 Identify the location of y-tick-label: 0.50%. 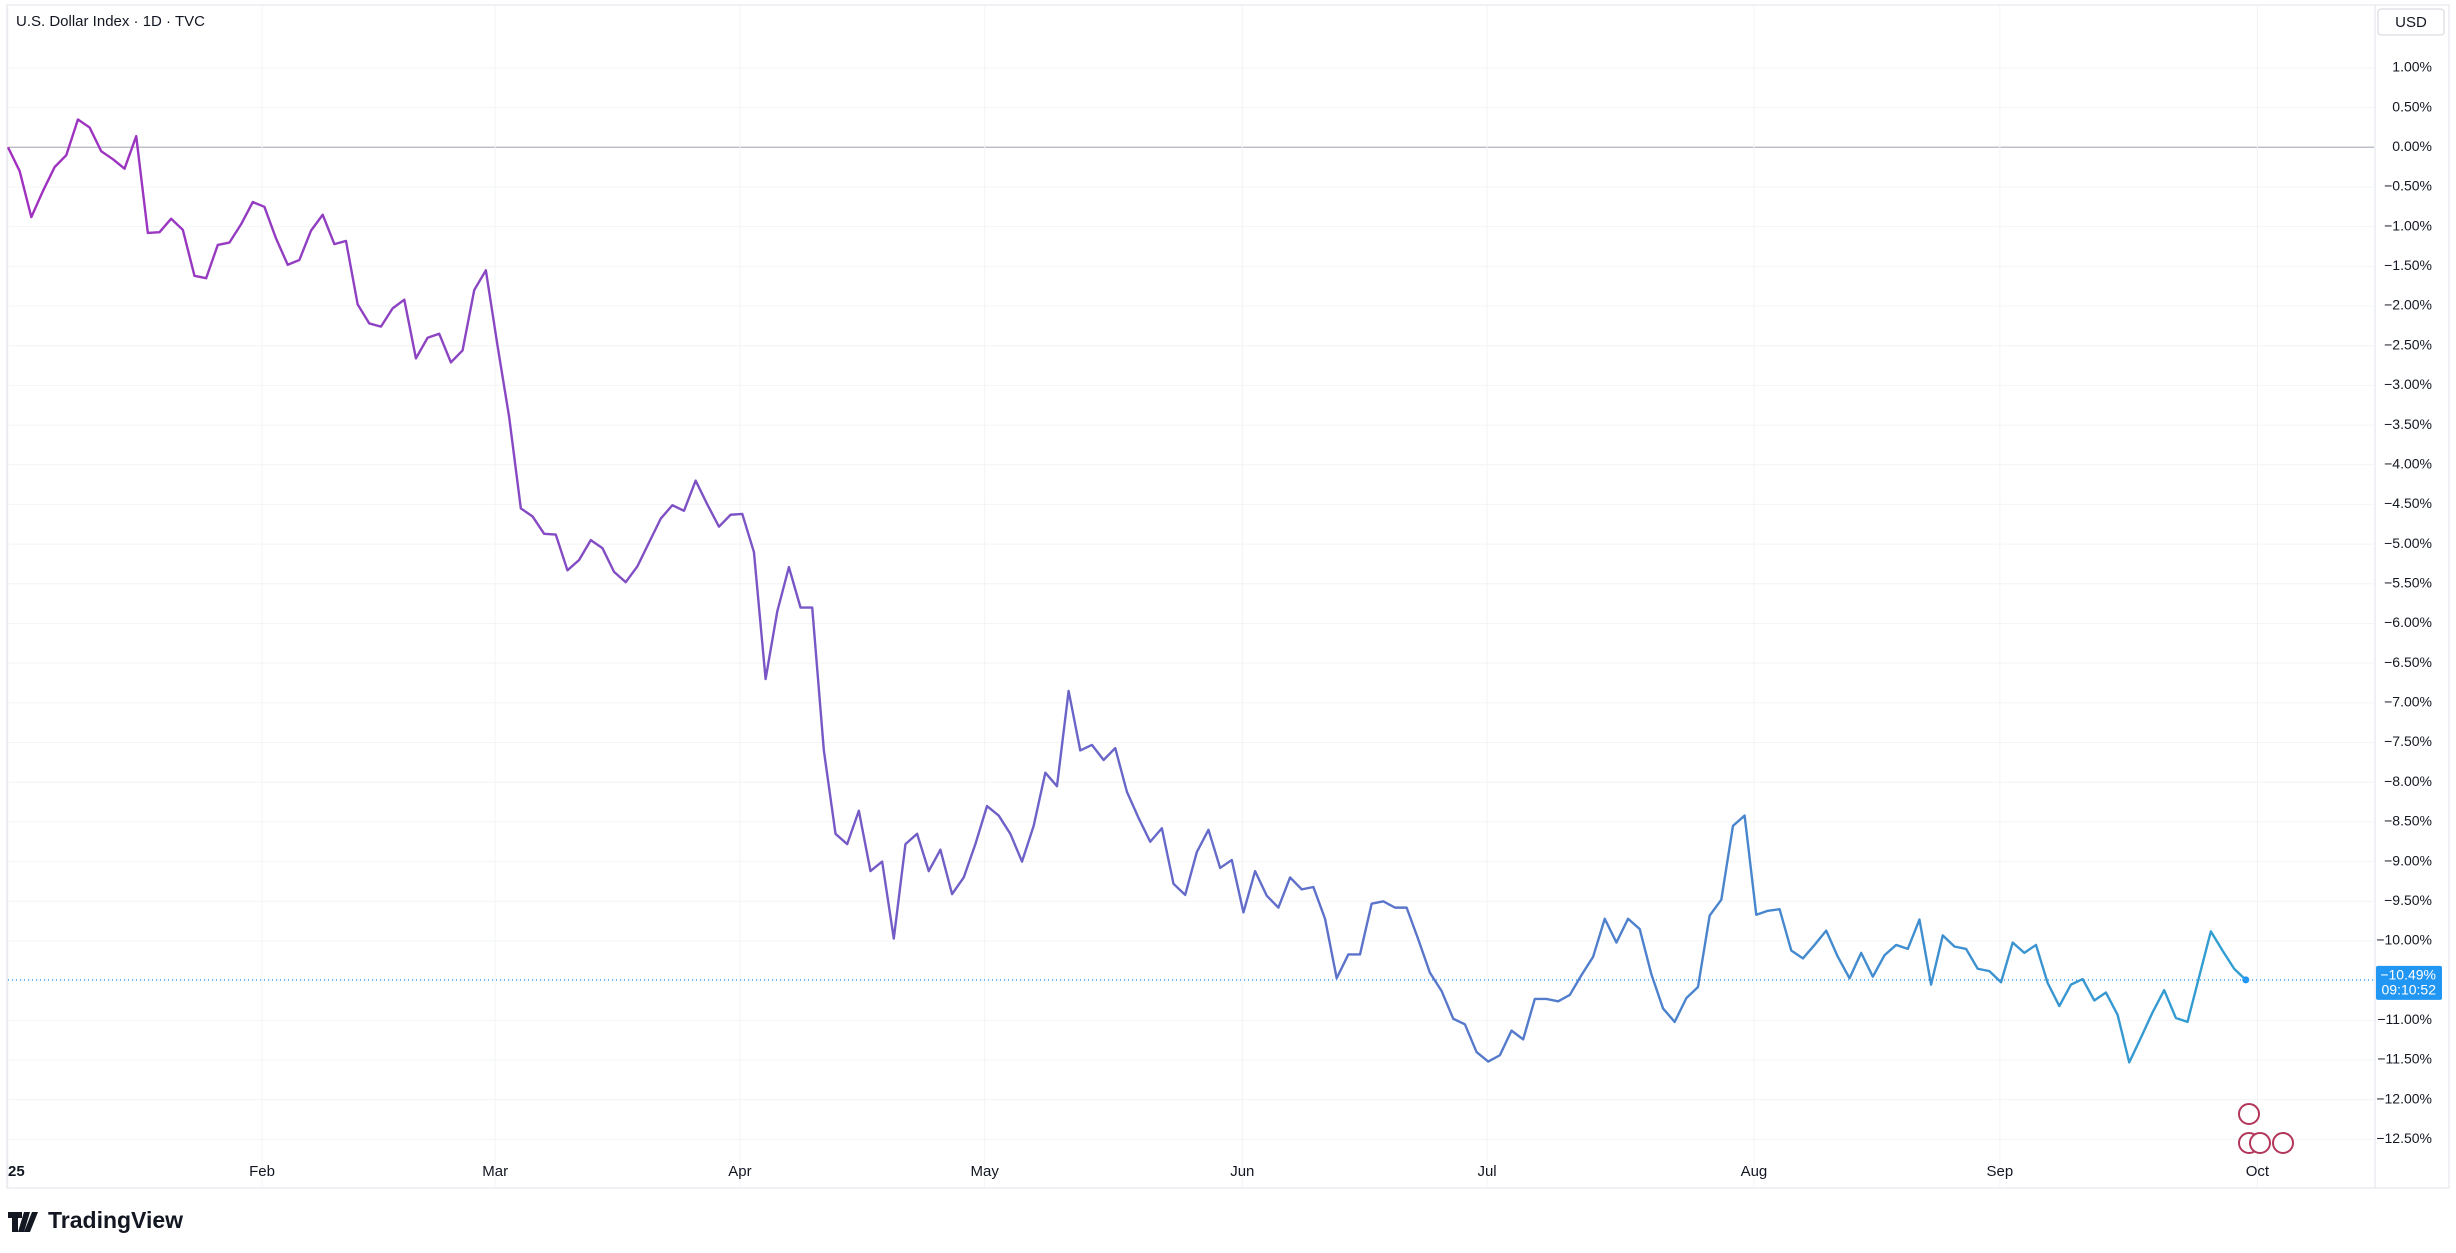
(2412, 106).